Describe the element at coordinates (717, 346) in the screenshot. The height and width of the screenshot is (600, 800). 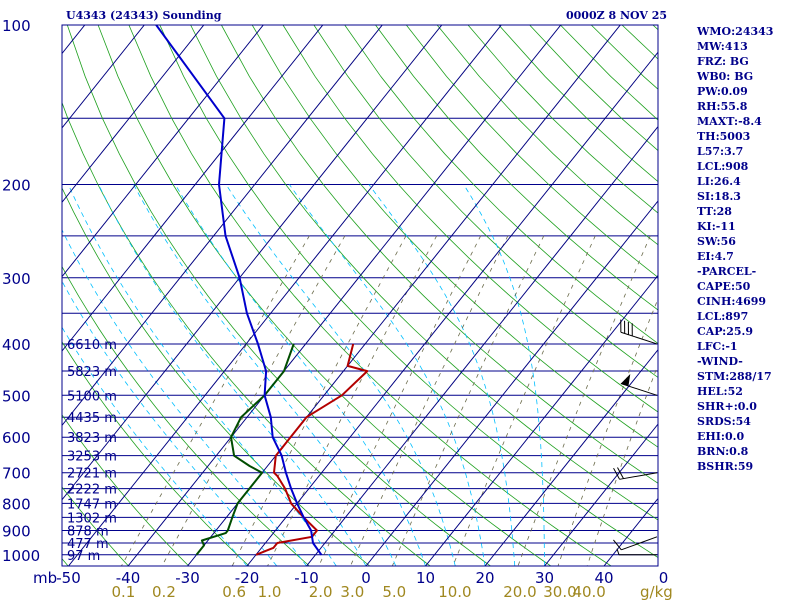
I see `index-value: LFC:-1` at that location.